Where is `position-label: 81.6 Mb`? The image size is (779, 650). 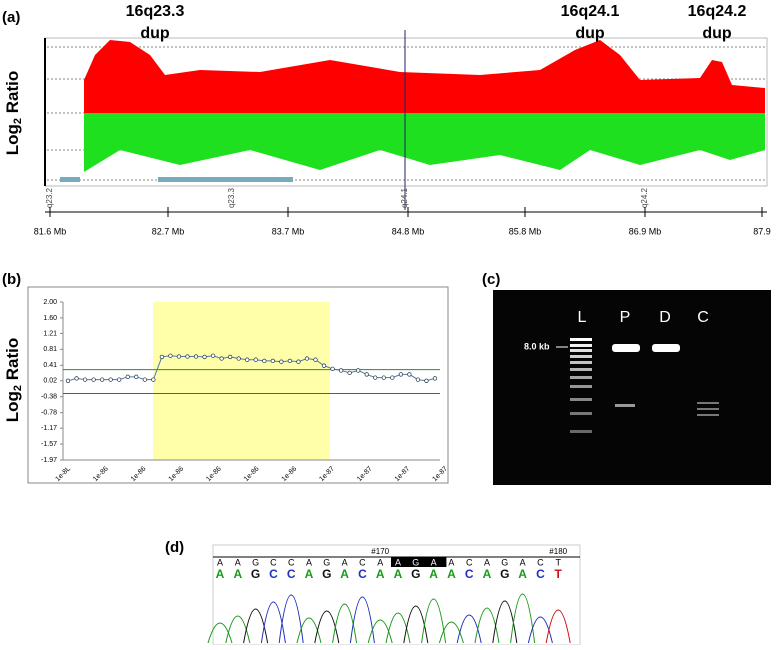 position-label: 81.6 Mb is located at coordinates (50, 231).